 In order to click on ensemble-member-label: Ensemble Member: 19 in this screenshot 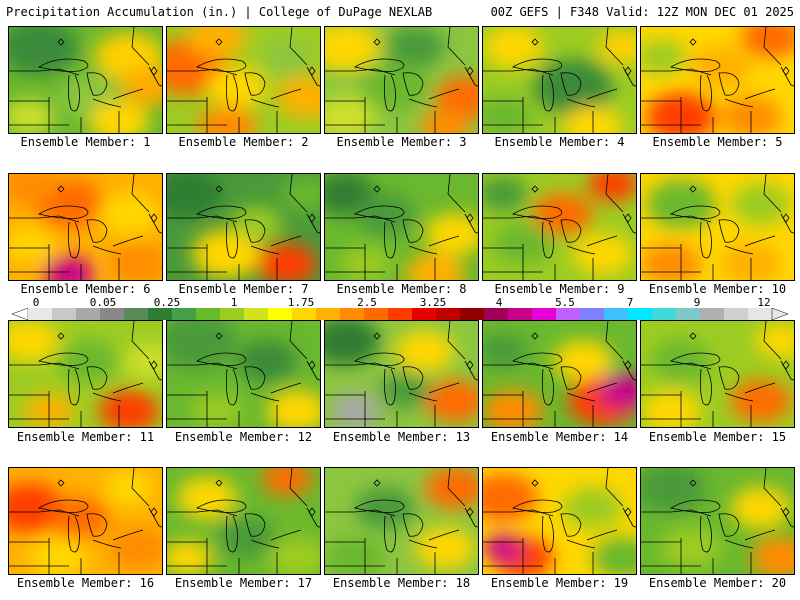, I will do `click(559, 583)`.